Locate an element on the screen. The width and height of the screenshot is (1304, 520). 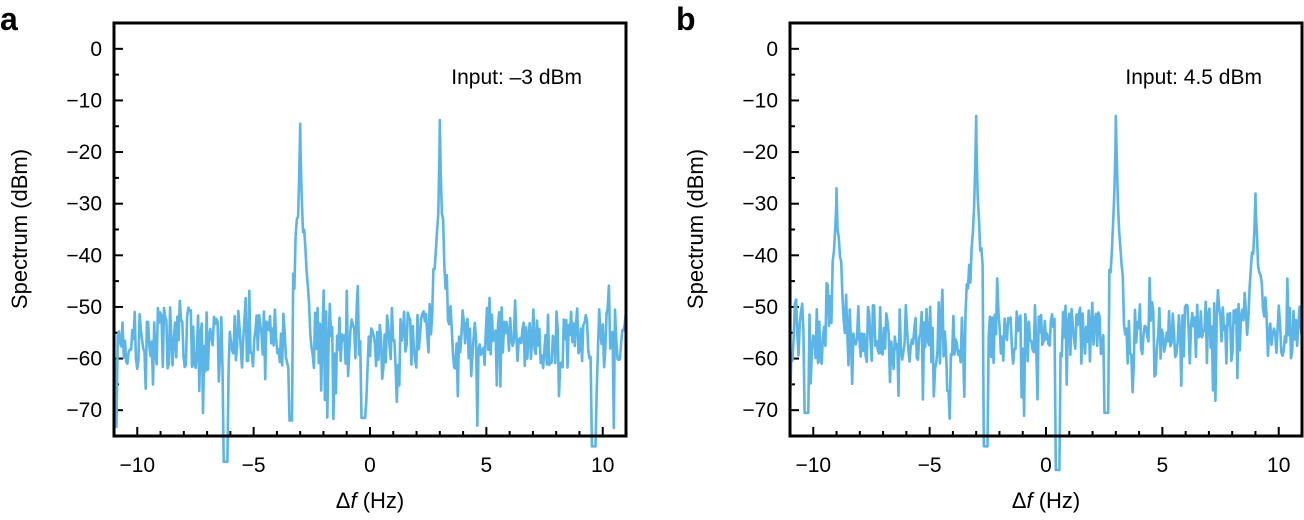
panel-b-x-axis-variable: f is located at coordinates (1030, 500).